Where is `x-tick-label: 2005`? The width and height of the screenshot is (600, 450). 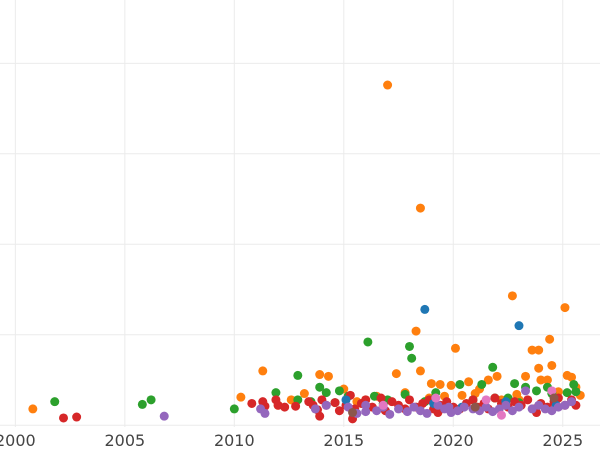 x-tick-label: 2005 is located at coordinates (124, 440).